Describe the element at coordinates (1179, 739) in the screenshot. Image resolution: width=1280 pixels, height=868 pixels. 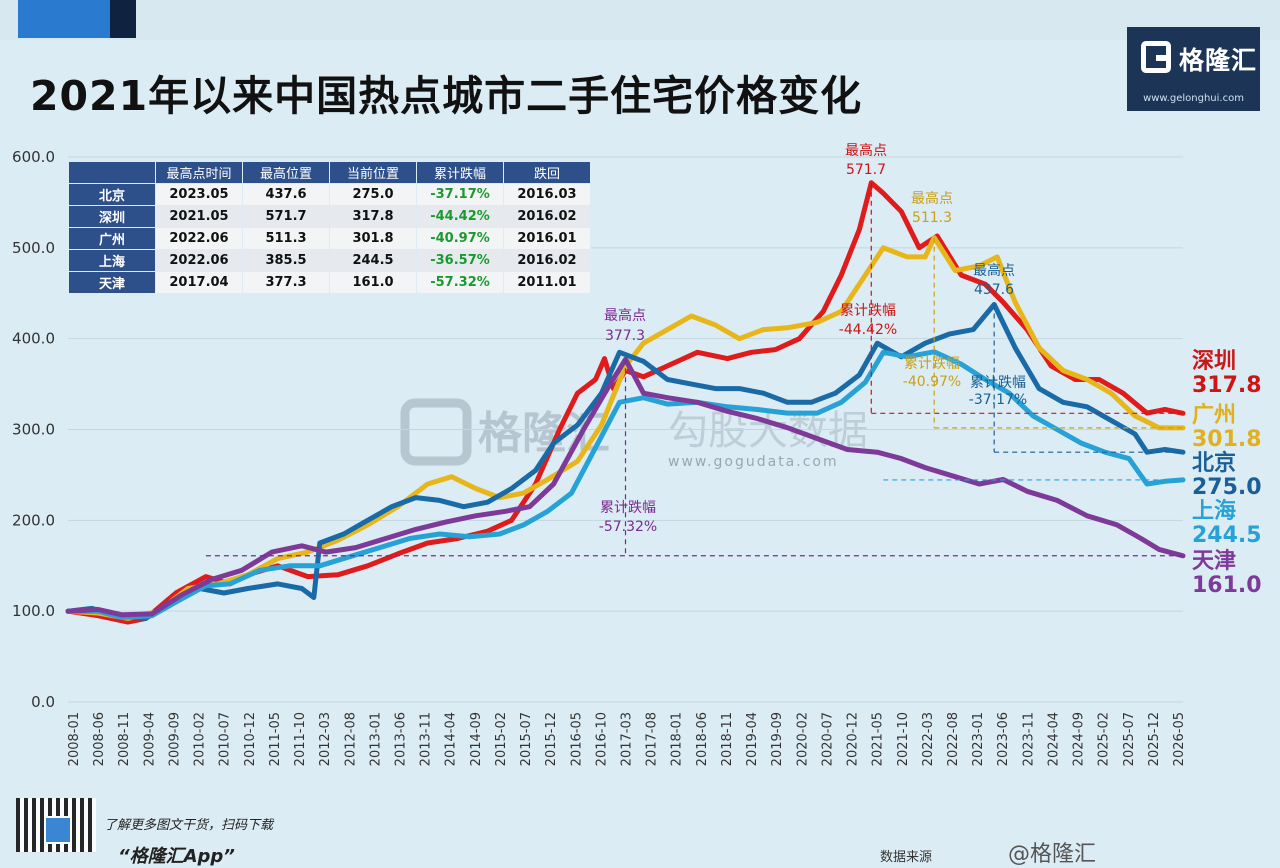
I see `x-tick-label: 2026-05` at that location.